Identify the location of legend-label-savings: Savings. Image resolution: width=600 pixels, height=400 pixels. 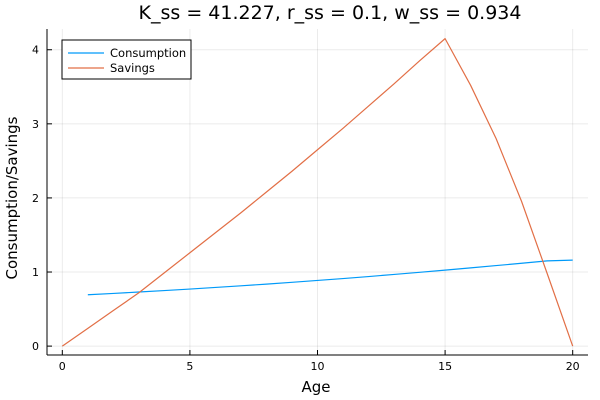
(132, 68).